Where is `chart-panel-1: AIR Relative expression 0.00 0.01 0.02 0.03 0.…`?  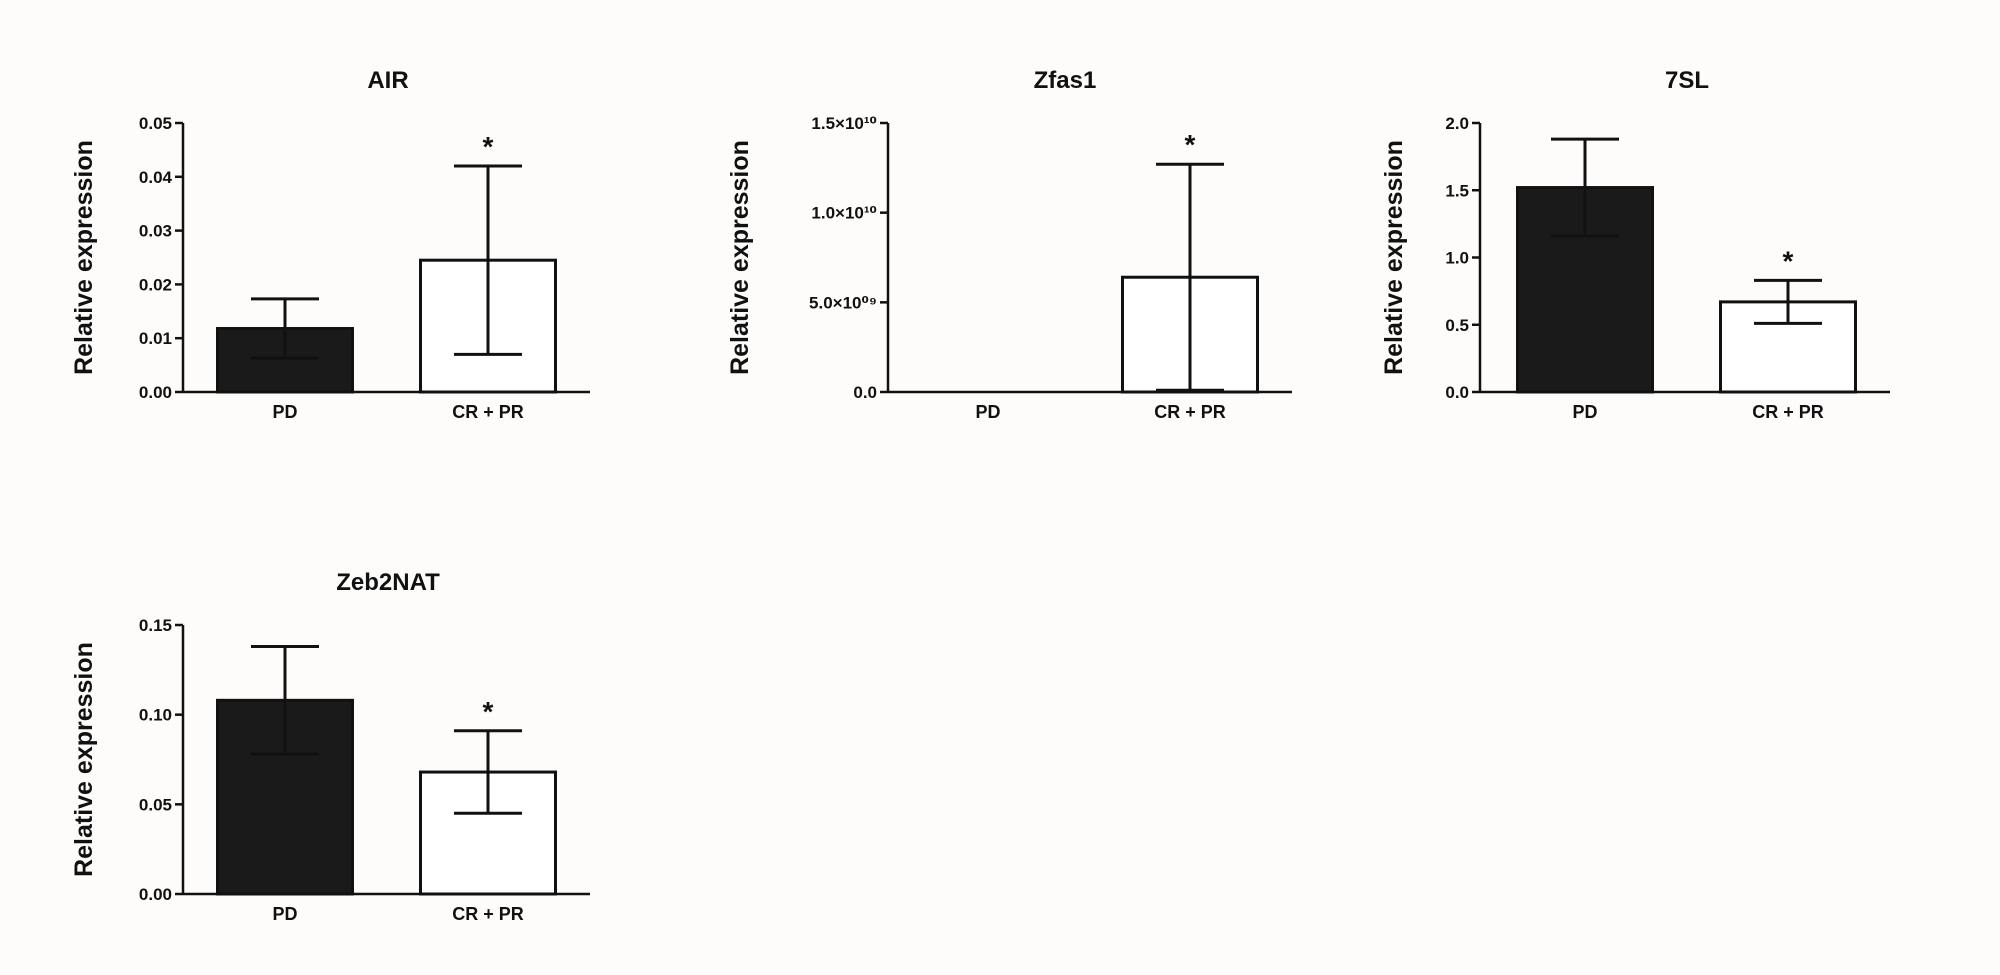
chart-panel-1: AIR Relative expression 0.00 0.01 0.02 0.03 0.… is located at coordinates (330, 244).